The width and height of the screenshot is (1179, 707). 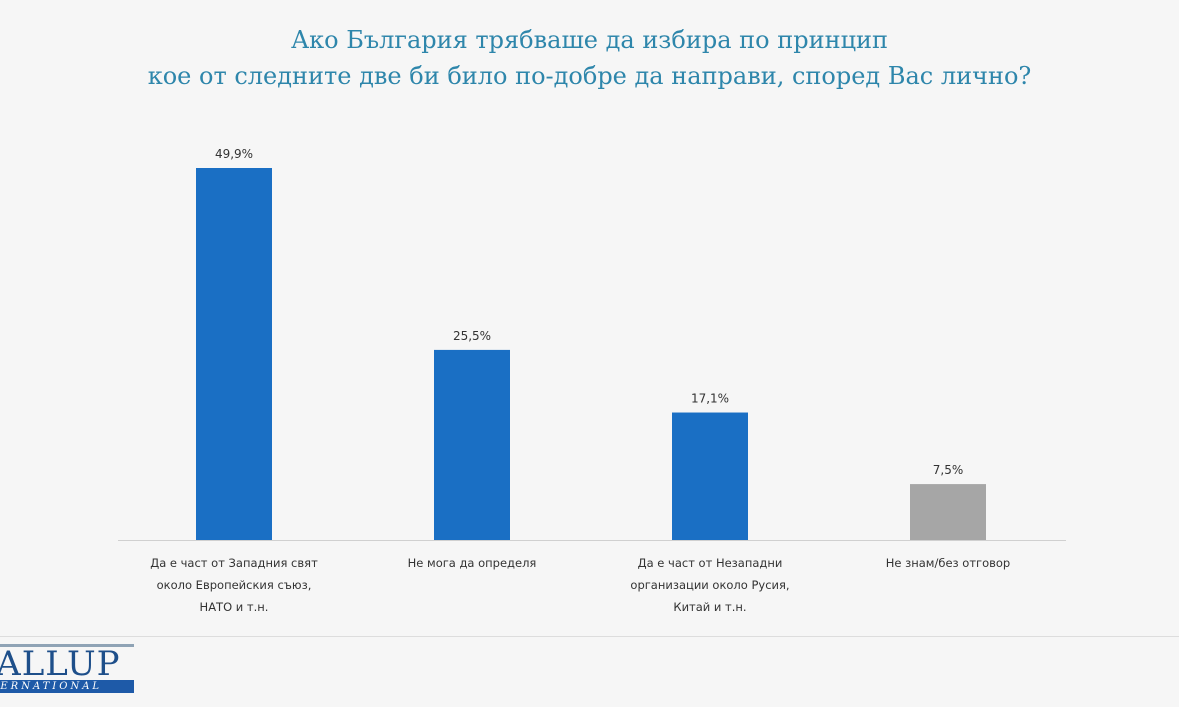 What do you see at coordinates (234, 607) in the screenshot?
I see `category-label-line: НАТО и т.н.` at bounding box center [234, 607].